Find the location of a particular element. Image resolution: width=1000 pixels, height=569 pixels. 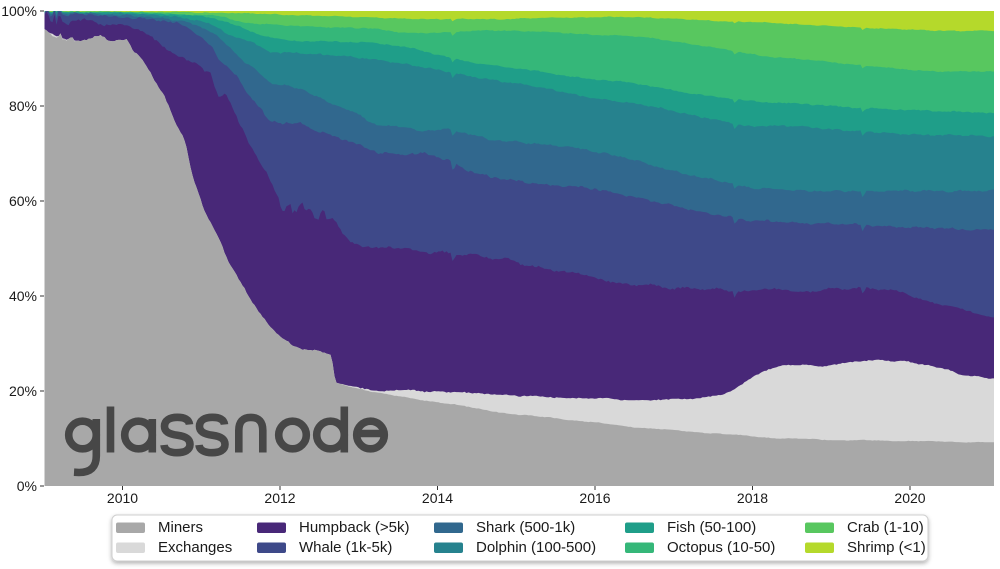

svg-text: 2018 is located at coordinates (752, 498).